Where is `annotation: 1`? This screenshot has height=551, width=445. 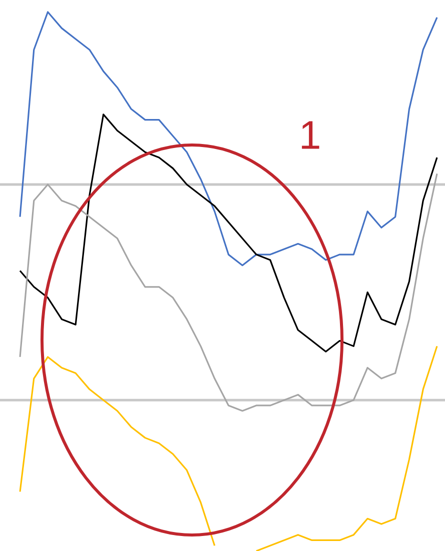 annotation: 1 is located at coordinates (311, 135).